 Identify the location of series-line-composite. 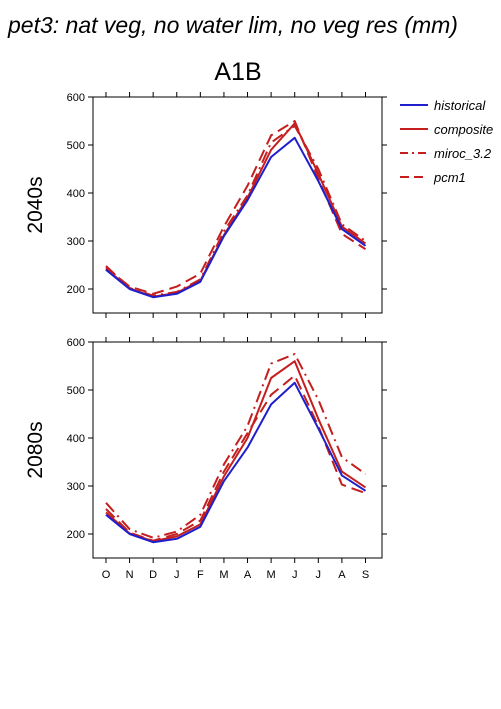
(236, 210).